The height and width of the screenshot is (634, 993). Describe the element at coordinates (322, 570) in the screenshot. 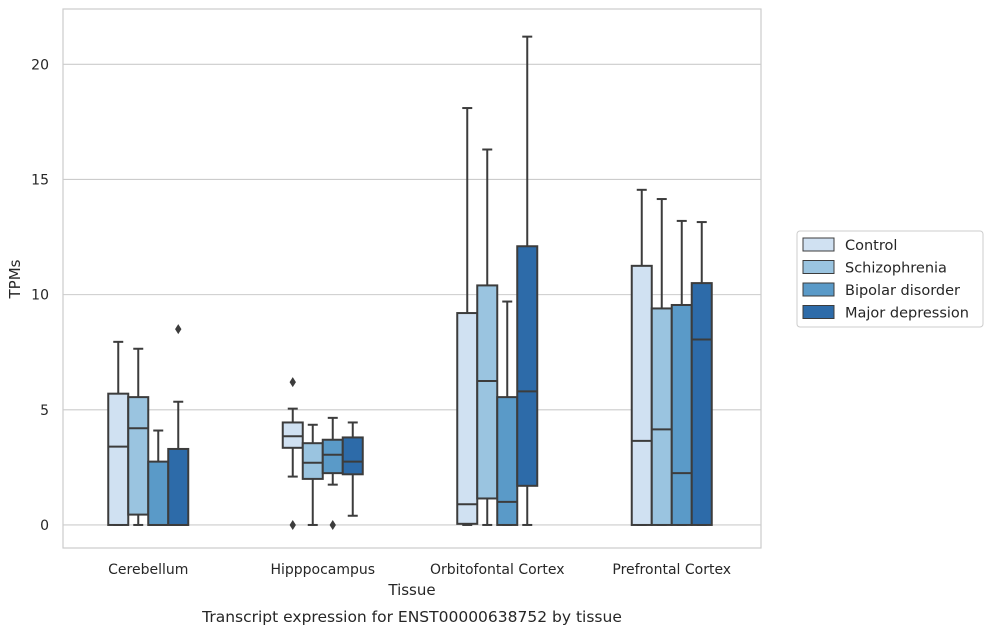

I see `x-tick-label: Hipppocampus` at that location.